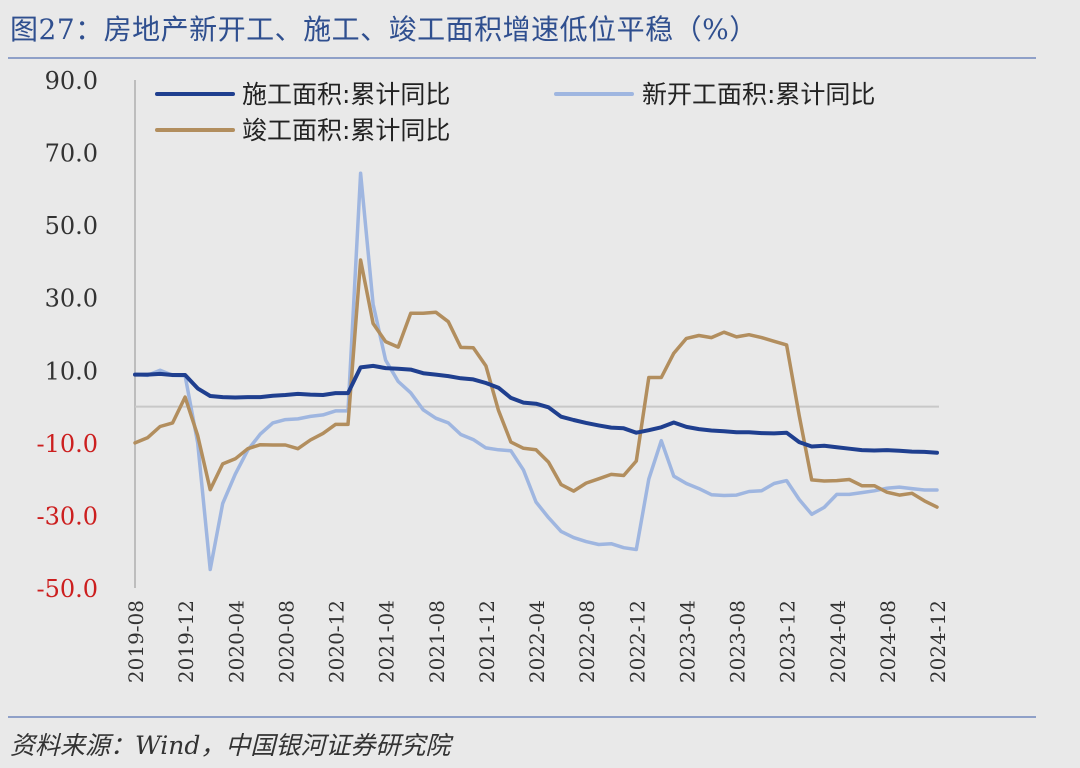  Describe the element at coordinates (537, 641) in the screenshot. I see `x-tick-label: 2022-04` at that location.